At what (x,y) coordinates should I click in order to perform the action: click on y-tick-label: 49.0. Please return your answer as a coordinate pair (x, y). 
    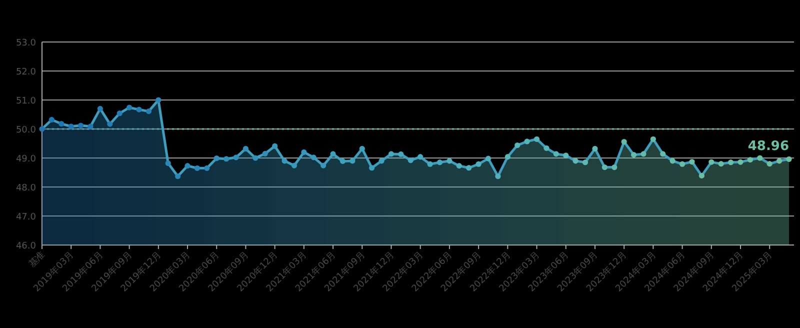
    Looking at the image, I should click on (26, 159).